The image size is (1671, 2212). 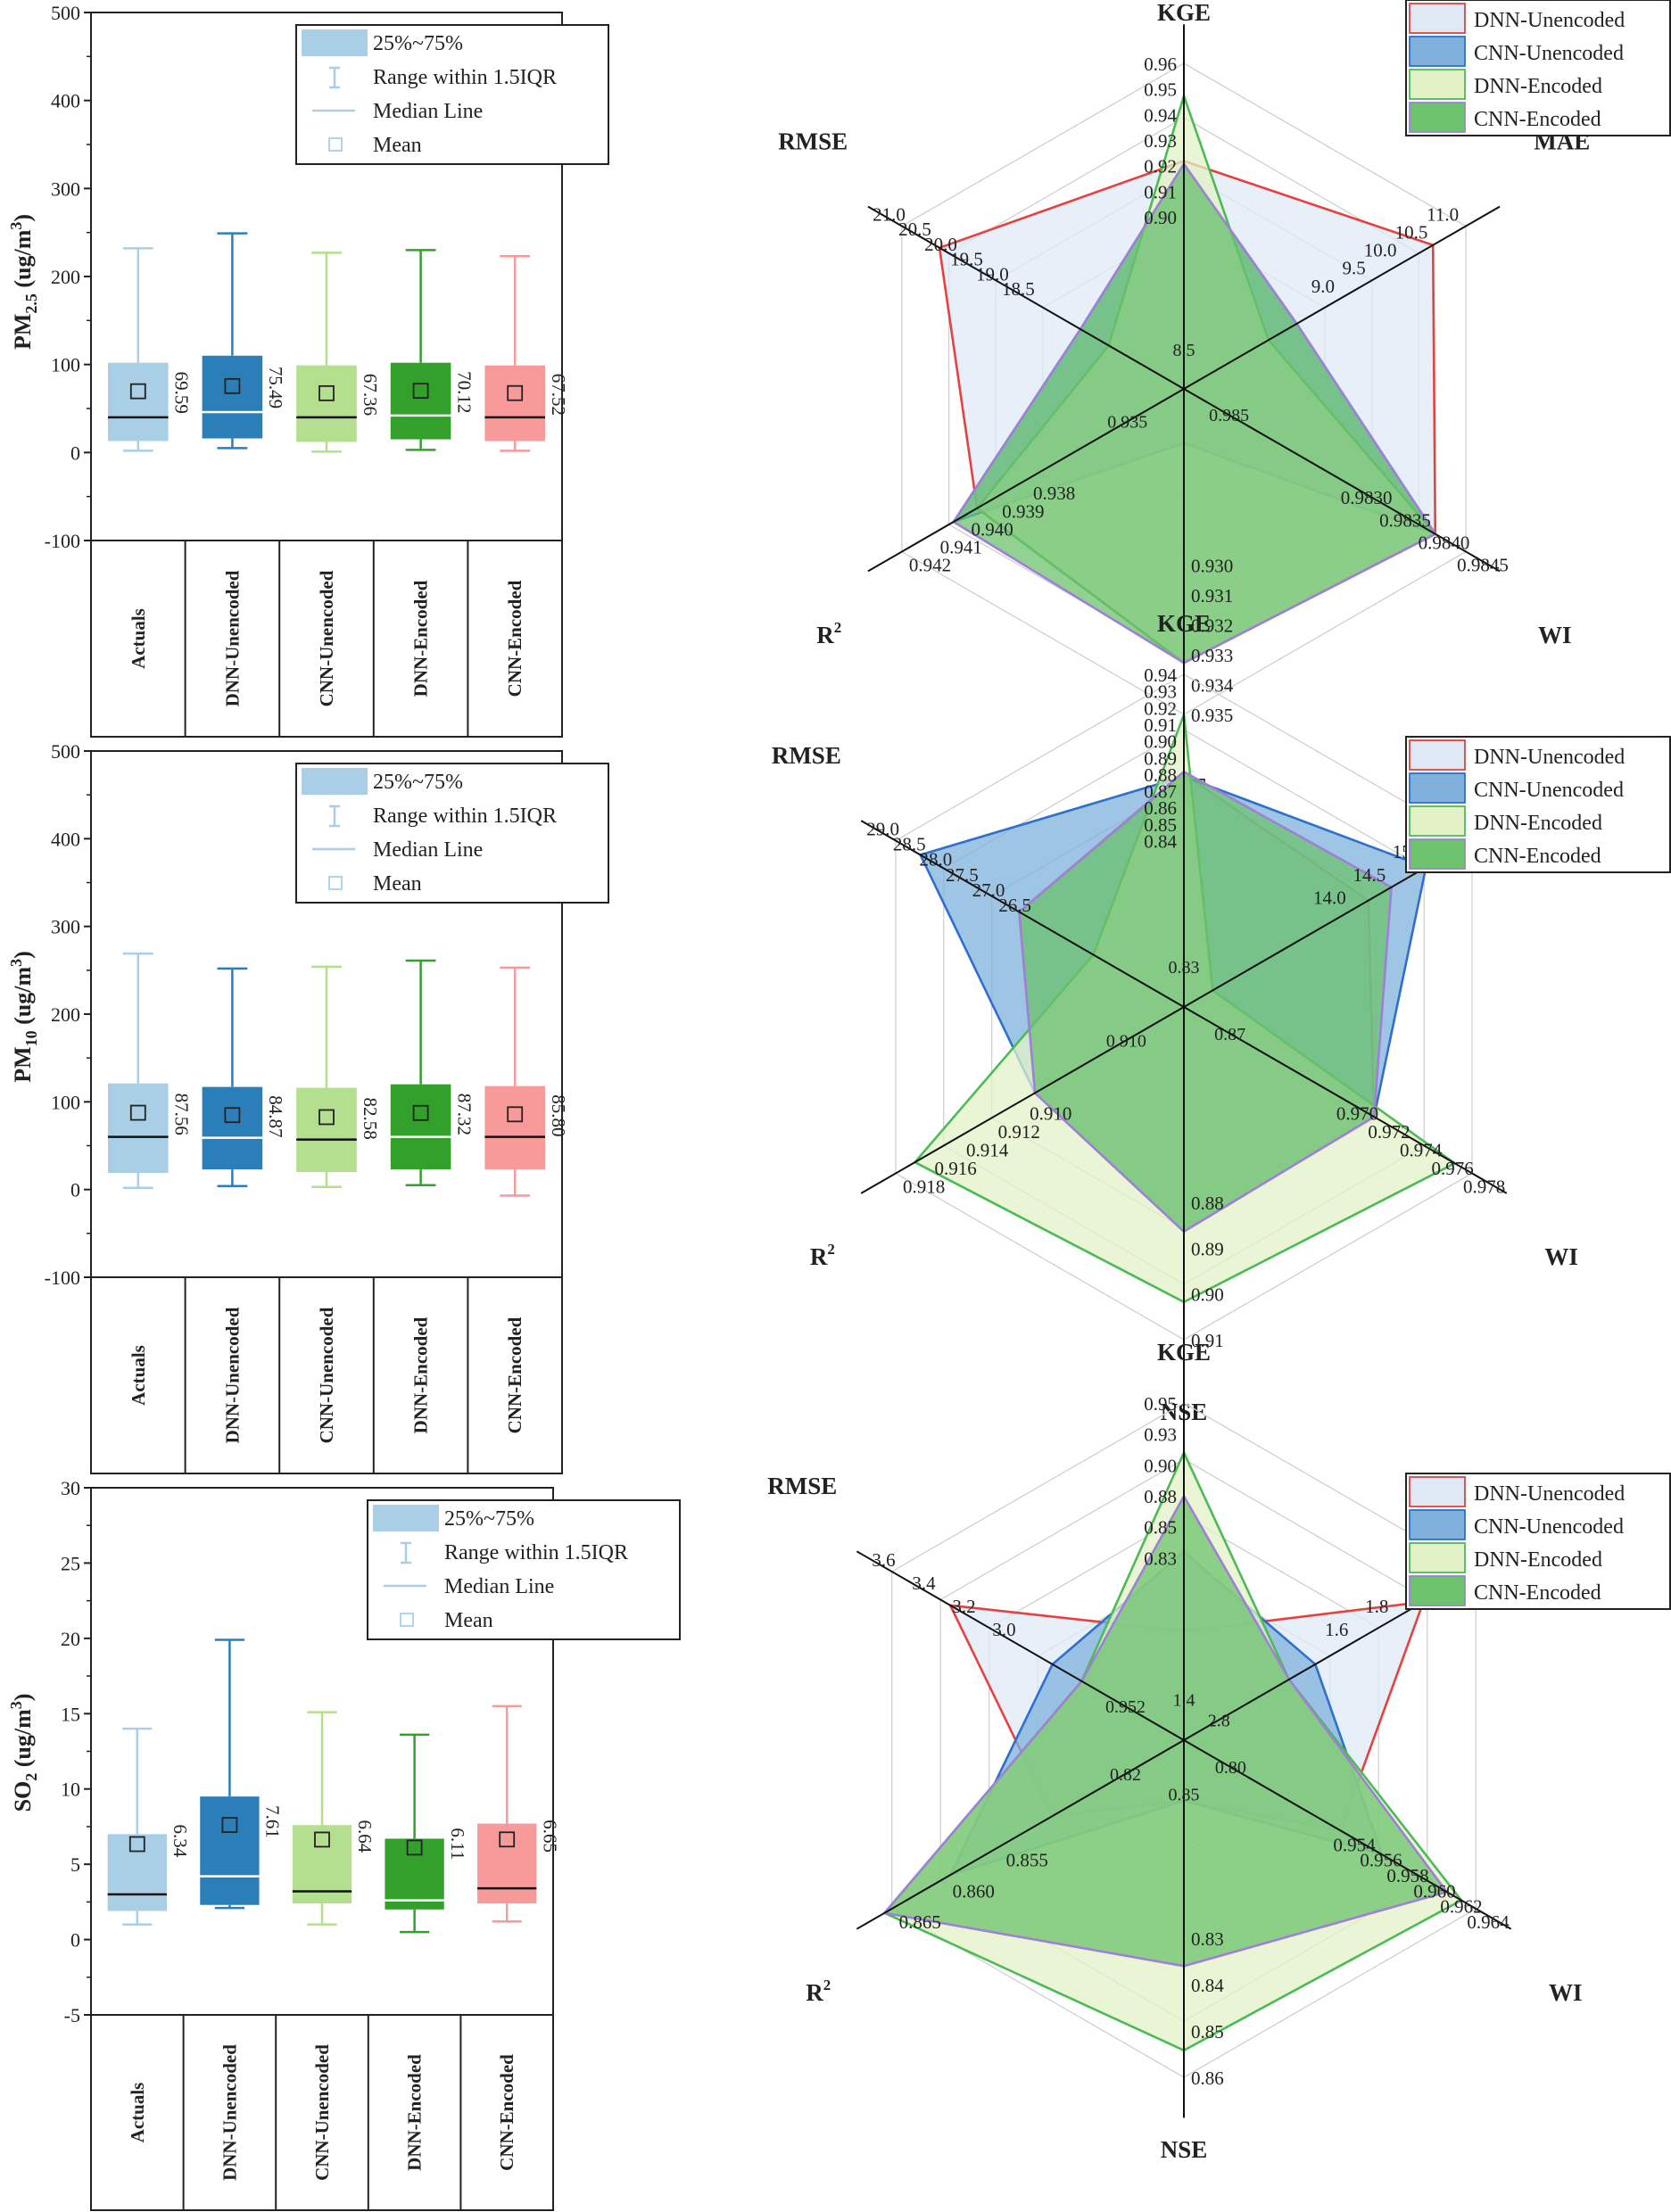 What do you see at coordinates (1354, 268) in the screenshot?
I see `radar-tick-label: 9.5` at bounding box center [1354, 268].